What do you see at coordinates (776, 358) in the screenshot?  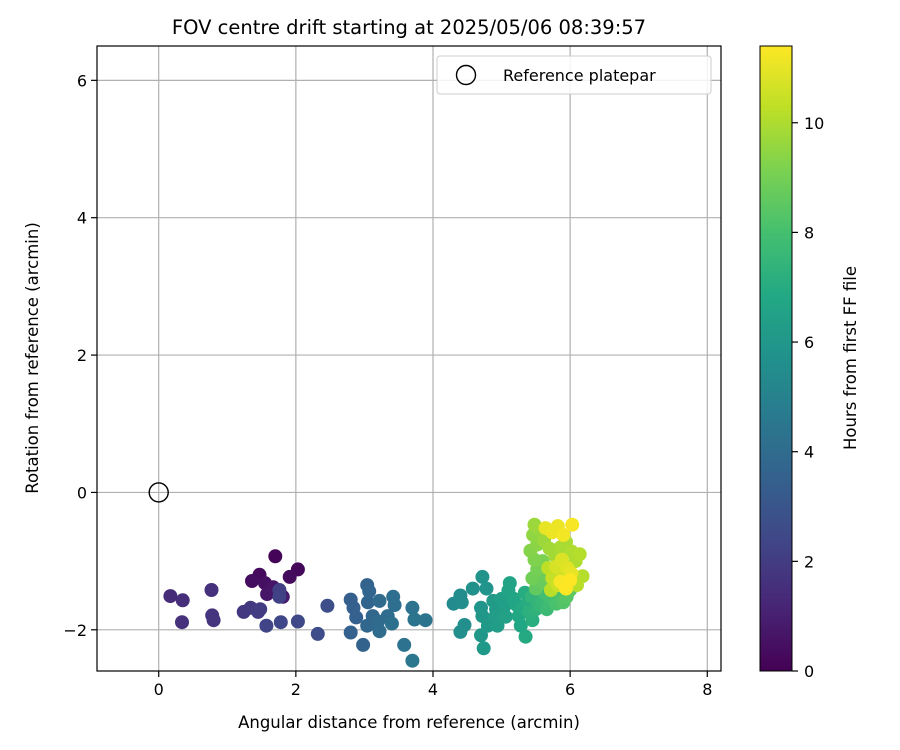 I see `colorbar-gradient` at bounding box center [776, 358].